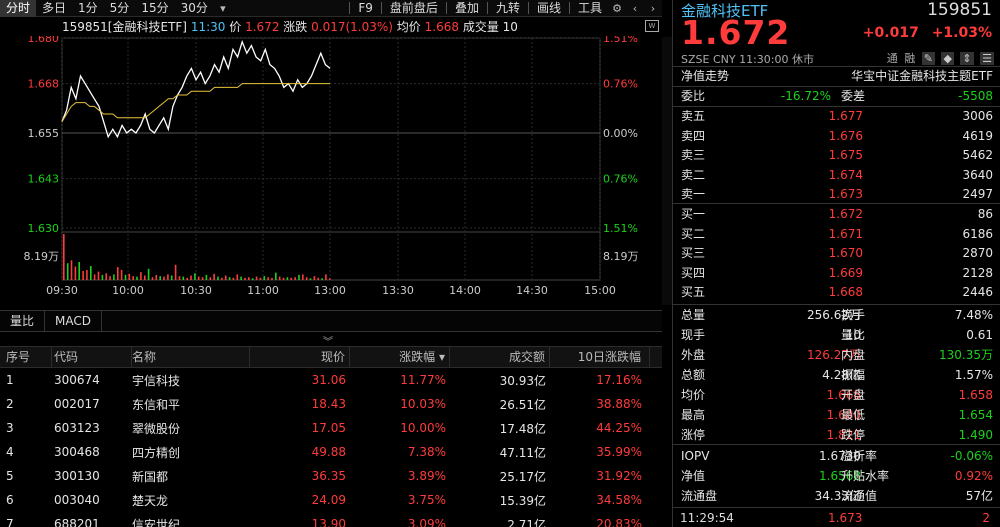 This screenshot has height=527, width=1000. I want to click on menu-icon: ☰, so click(987, 58).